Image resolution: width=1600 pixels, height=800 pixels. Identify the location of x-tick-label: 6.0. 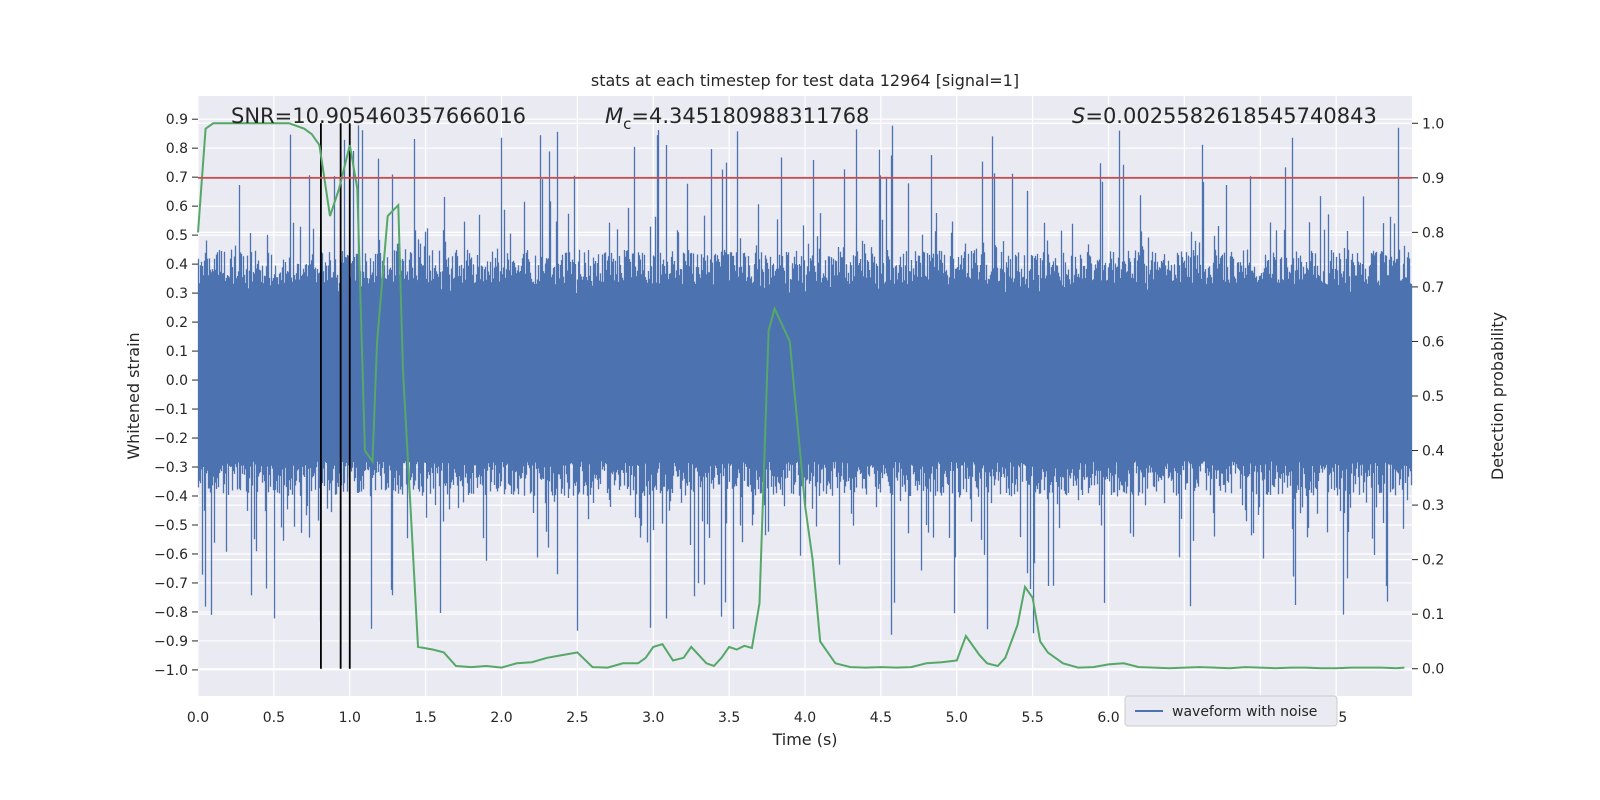
(1108, 718).